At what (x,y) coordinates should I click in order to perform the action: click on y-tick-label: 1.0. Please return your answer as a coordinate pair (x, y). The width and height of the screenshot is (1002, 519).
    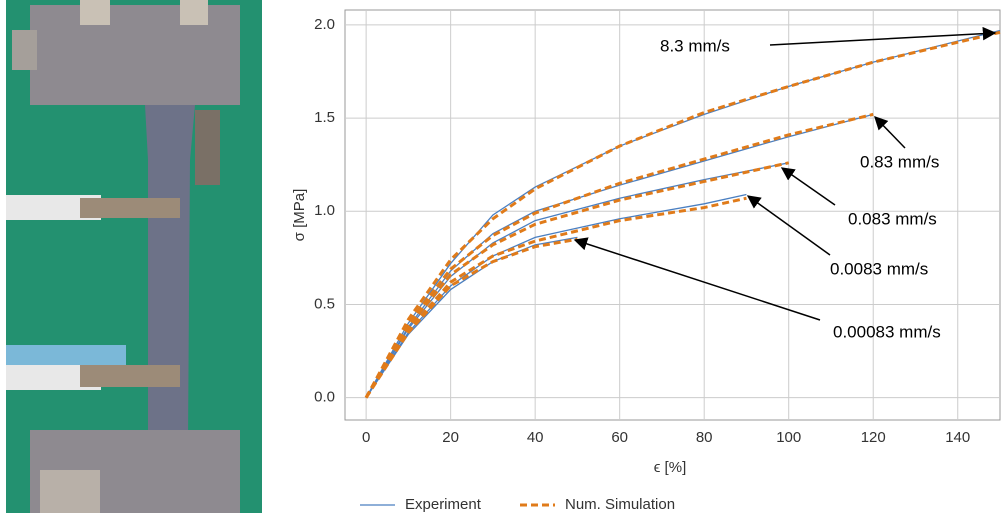
    Looking at the image, I should click on (324, 210).